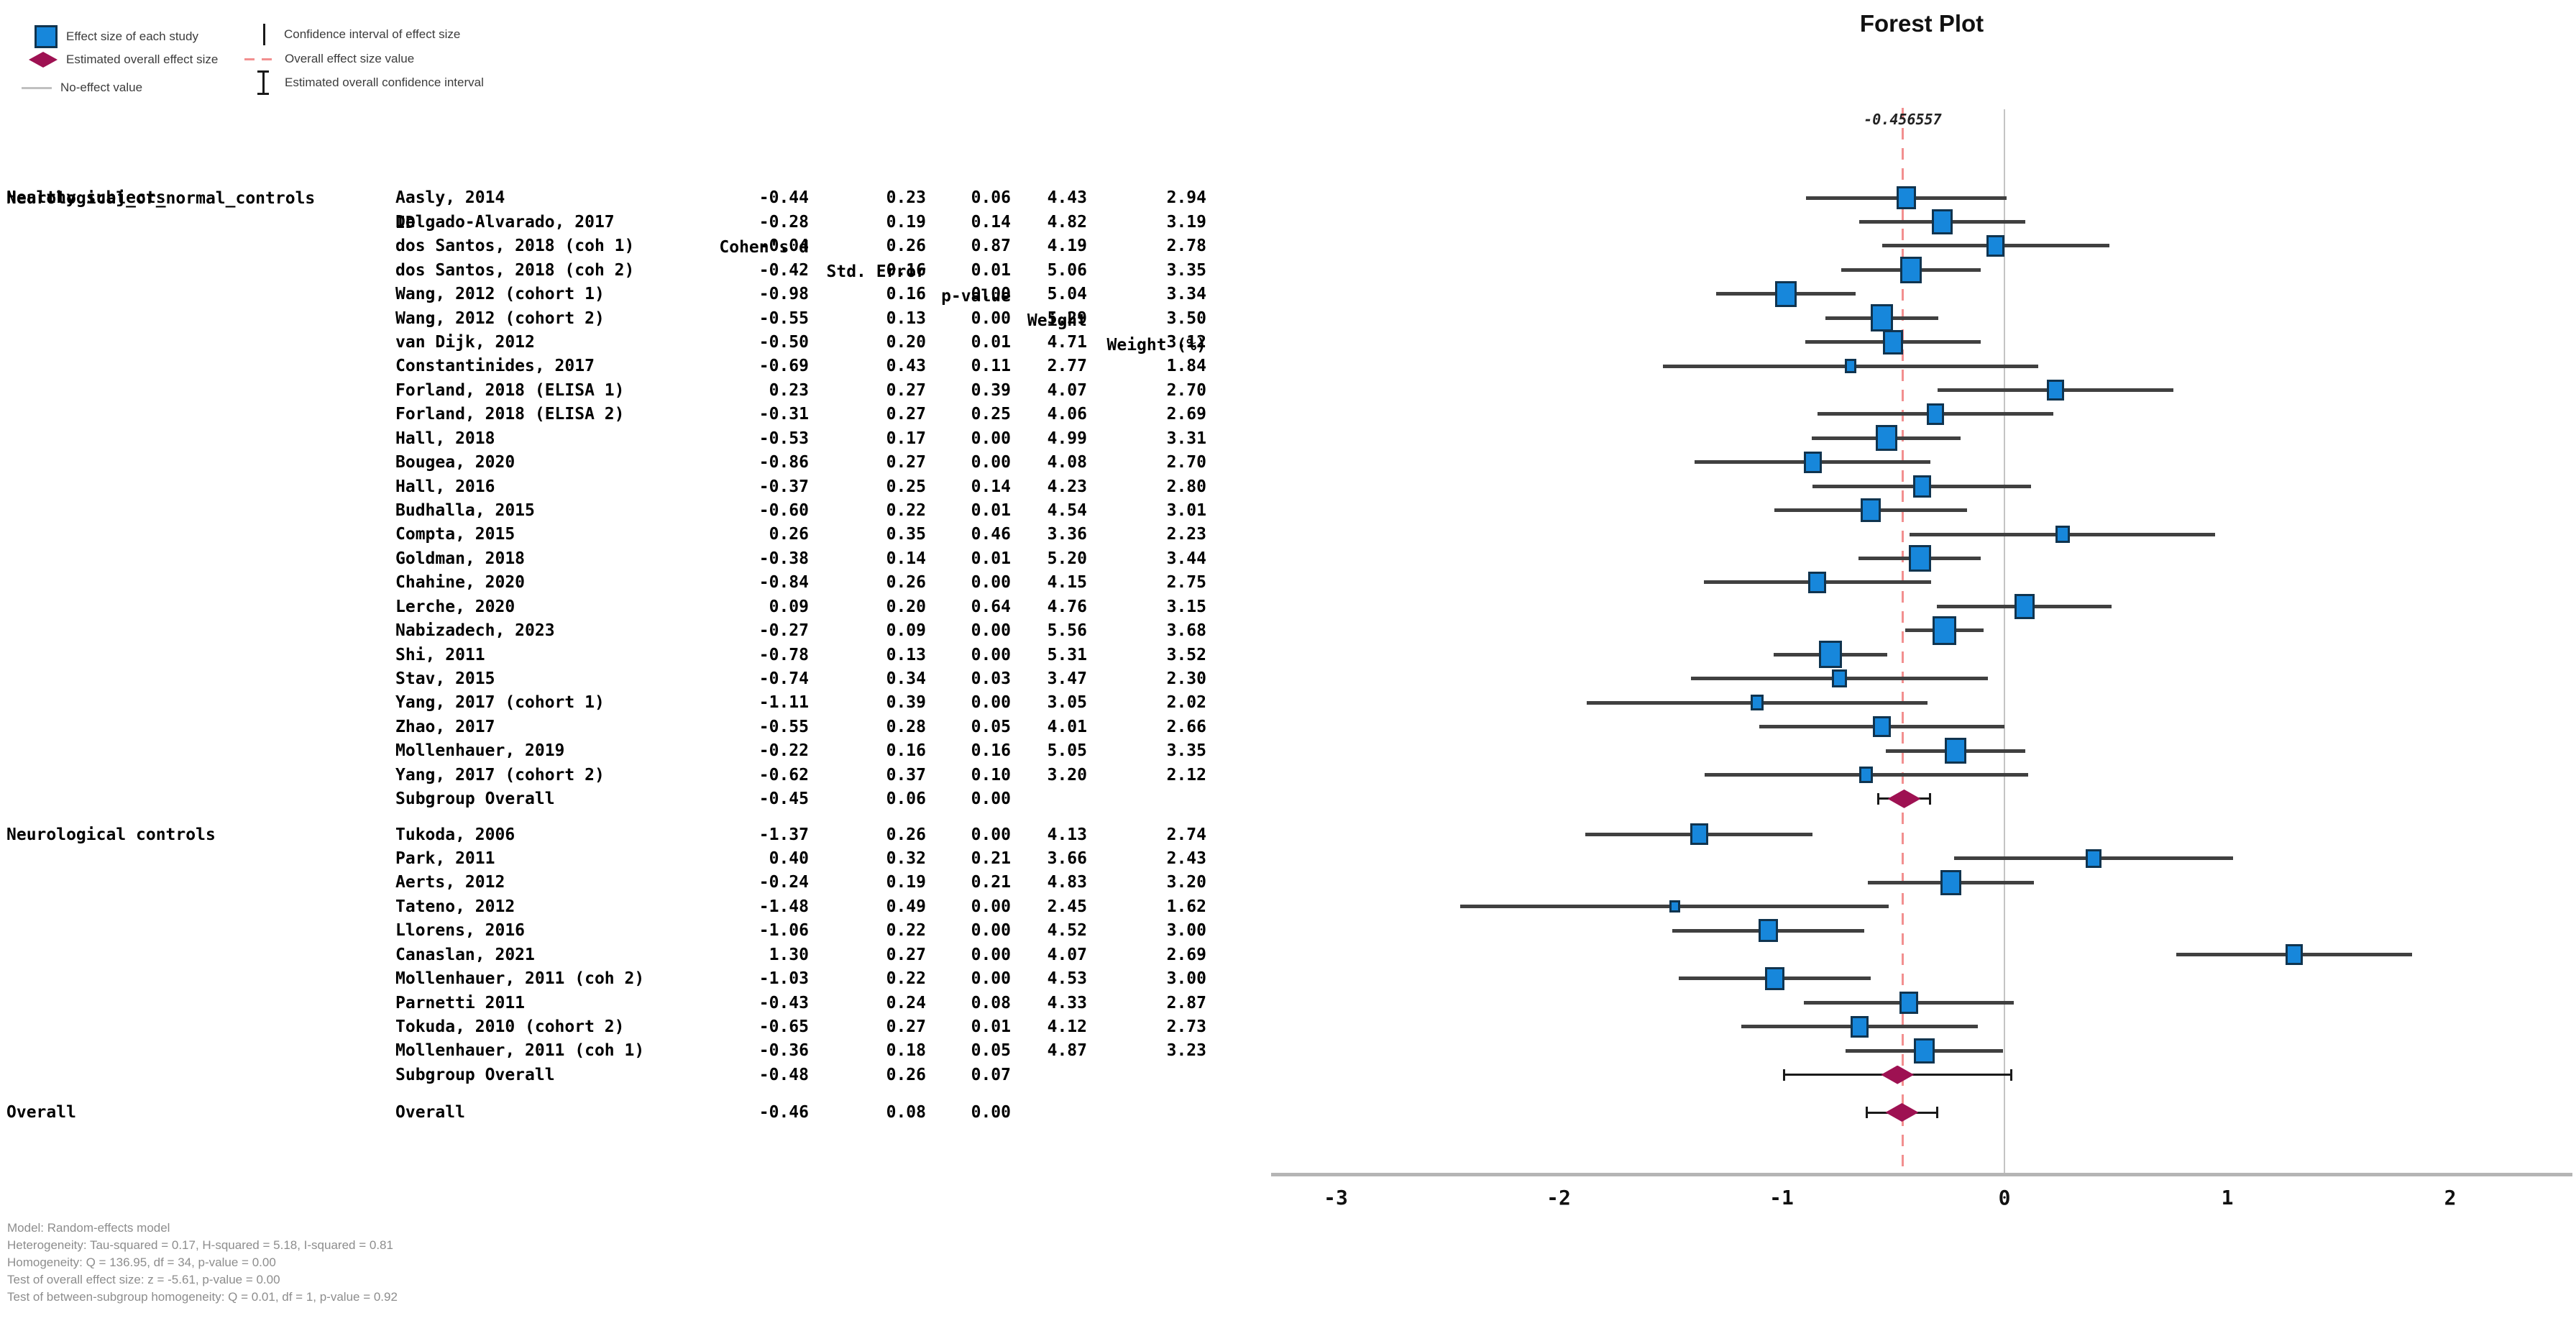  I want to click on study-id: Bougea, 2020, so click(455, 462).